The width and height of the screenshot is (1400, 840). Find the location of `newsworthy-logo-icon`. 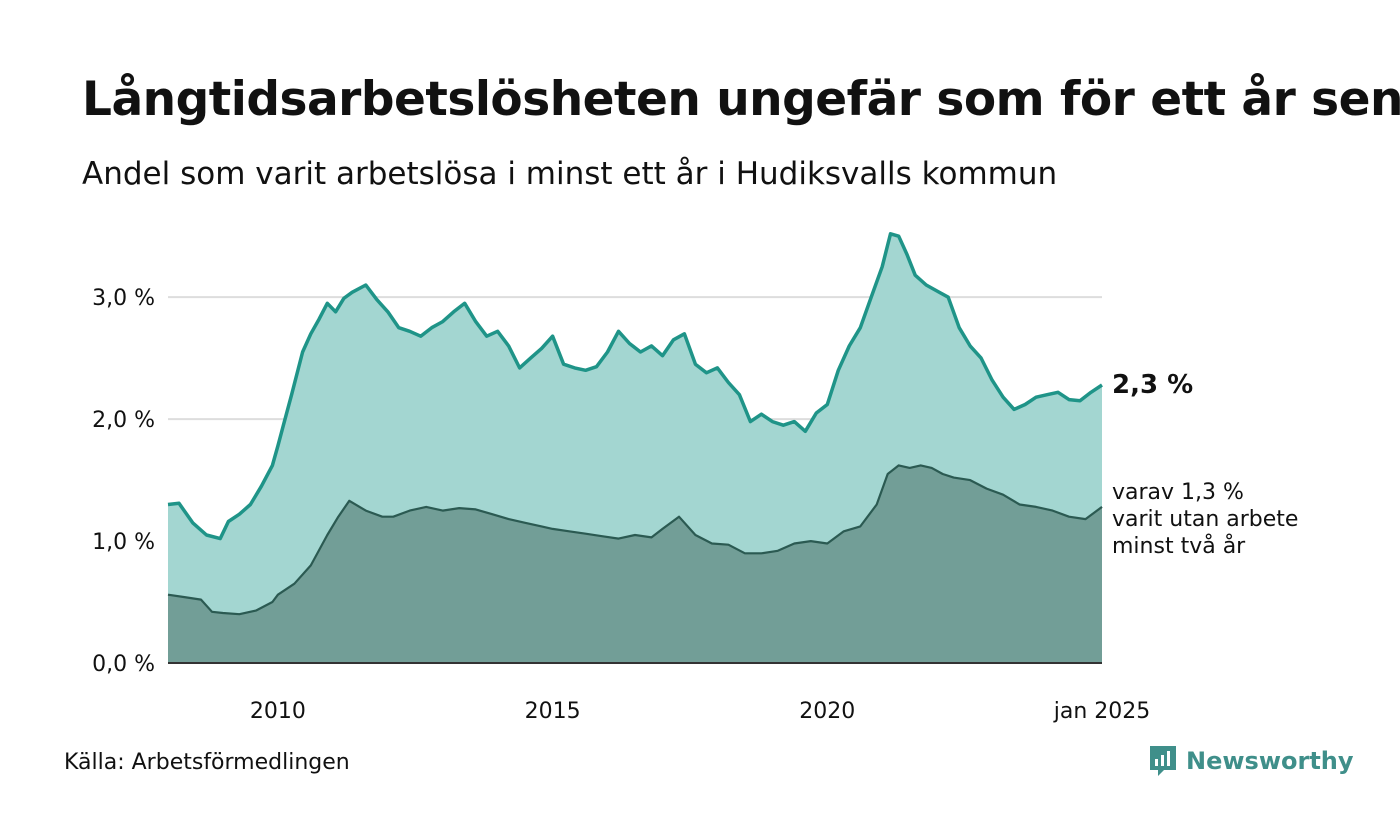

newsworthy-logo-icon is located at coordinates (1163, 761).